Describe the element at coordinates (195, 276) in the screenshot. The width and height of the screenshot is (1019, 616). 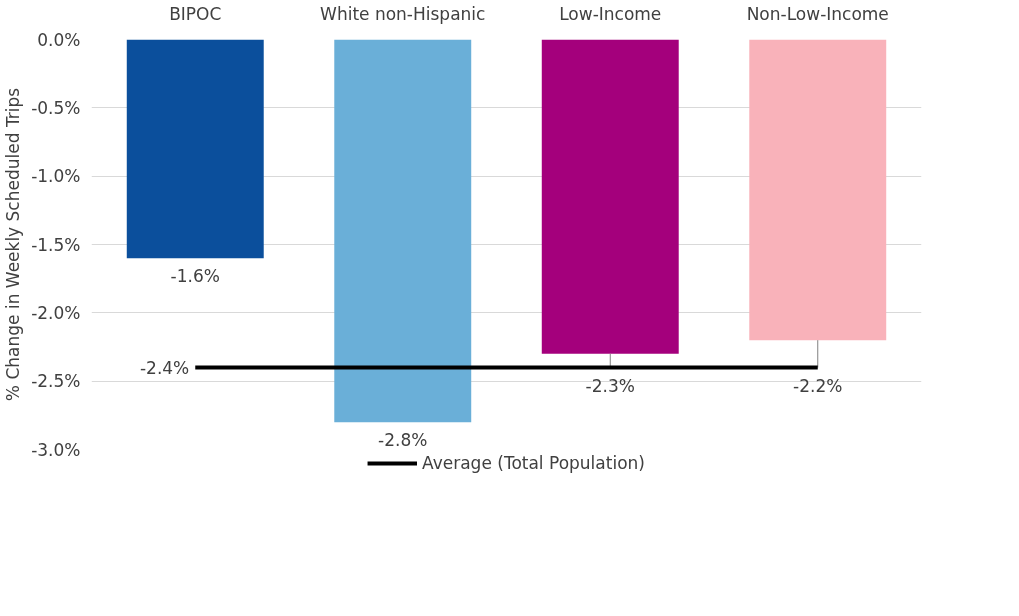
I see `data-label: -1.6%` at that location.